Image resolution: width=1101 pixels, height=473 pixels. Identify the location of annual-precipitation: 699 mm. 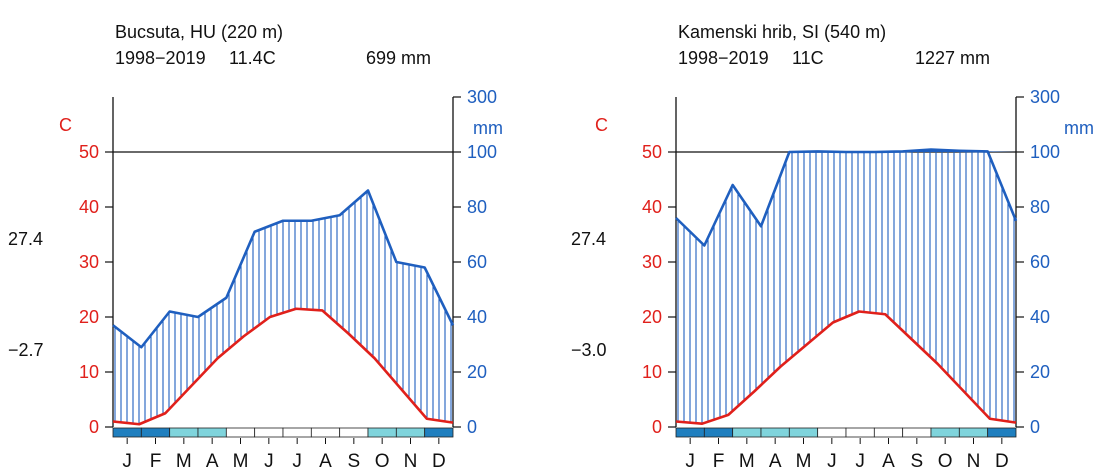
(398, 58).